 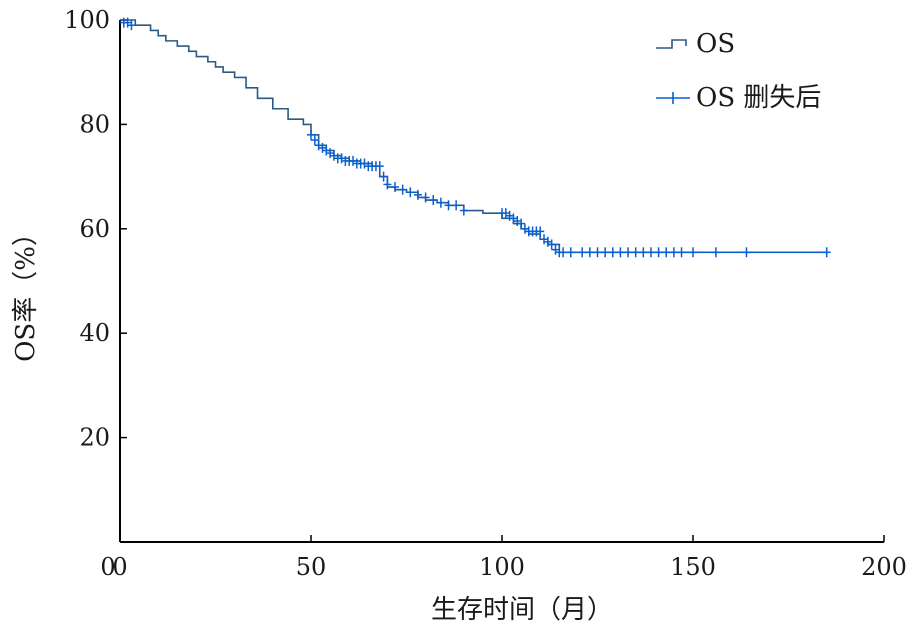 What do you see at coordinates (94, 229) in the screenshot?
I see `y-tick-label: 60` at bounding box center [94, 229].